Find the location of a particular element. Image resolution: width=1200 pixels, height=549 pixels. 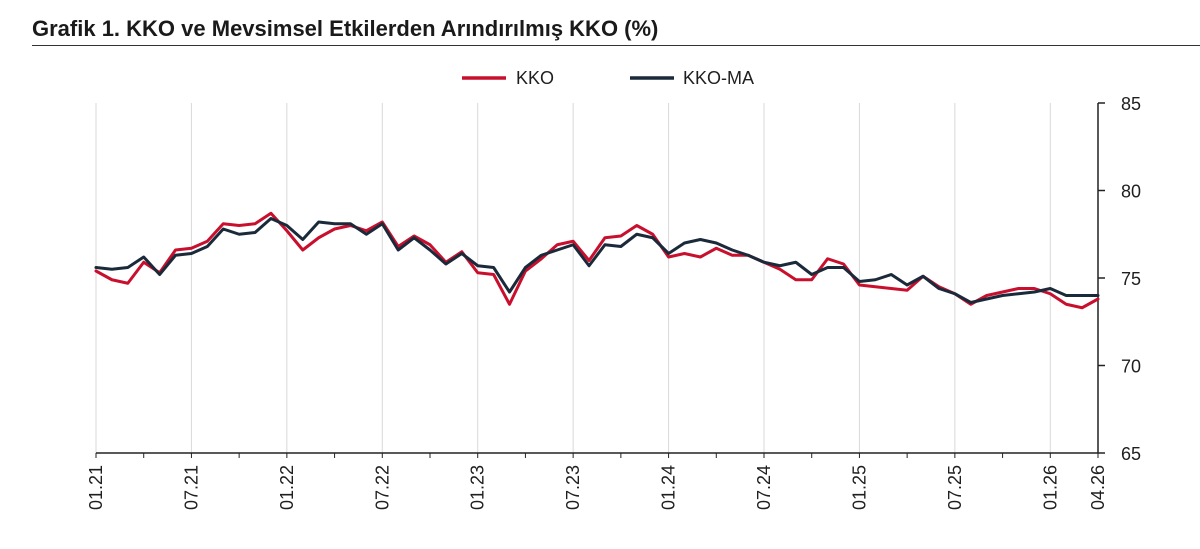

x-tick-label: 07.23 is located at coordinates (573, 487).